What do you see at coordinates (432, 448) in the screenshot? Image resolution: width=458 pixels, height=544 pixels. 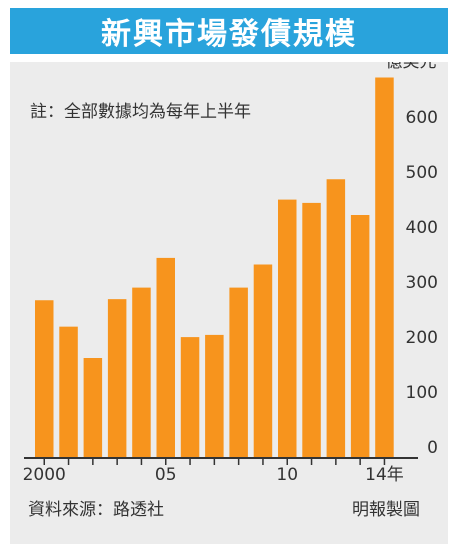 I see `y-tick-label-0: 0` at bounding box center [432, 448].